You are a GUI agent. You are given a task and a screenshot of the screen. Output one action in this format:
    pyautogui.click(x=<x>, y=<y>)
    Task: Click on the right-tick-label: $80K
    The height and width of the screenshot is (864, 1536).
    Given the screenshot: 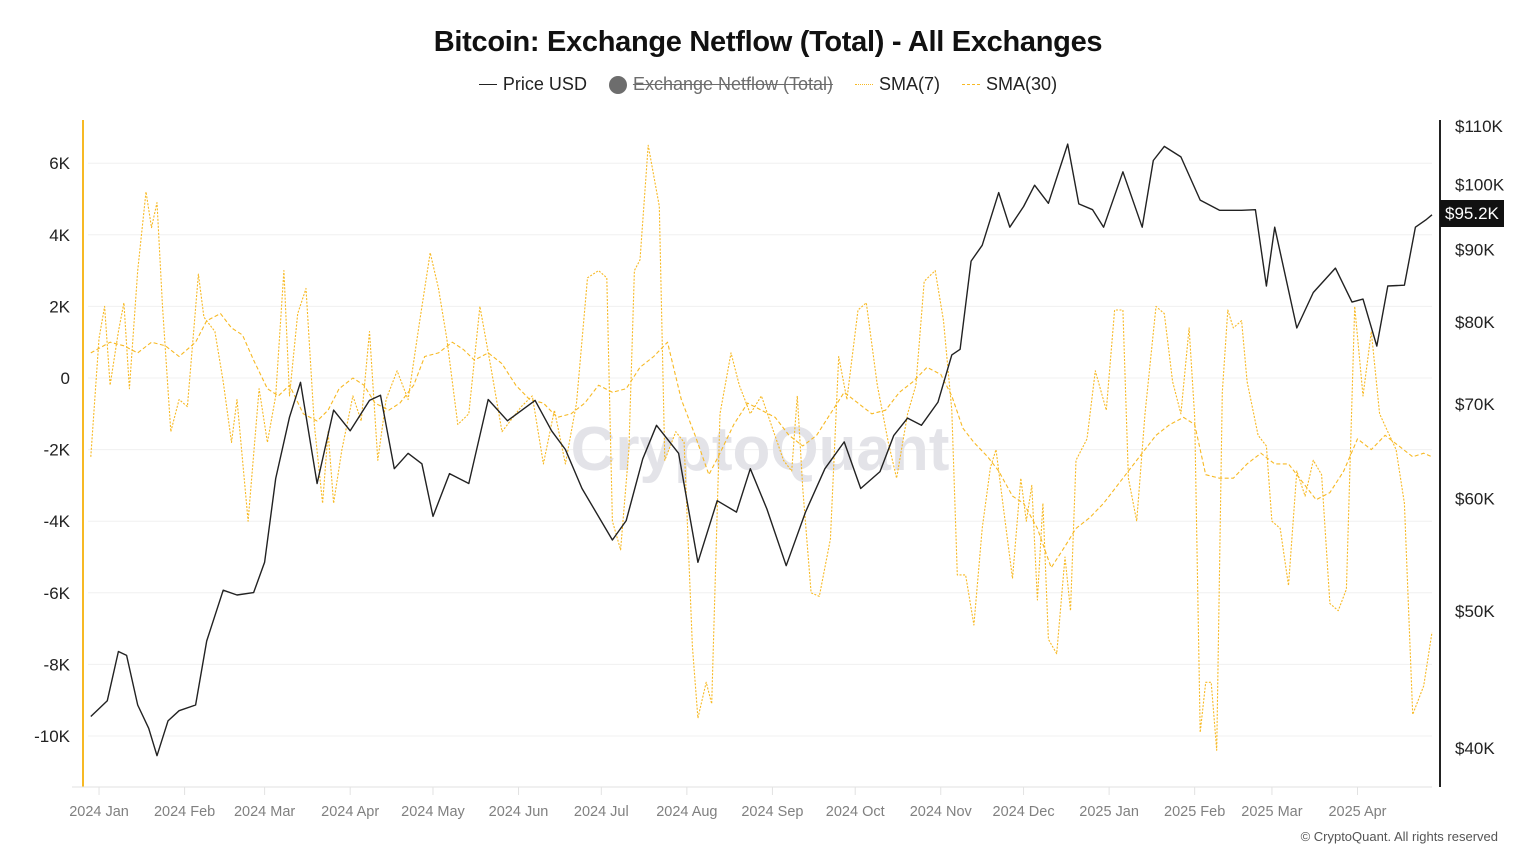 What is the action you would take?
    pyautogui.click(x=1475, y=322)
    